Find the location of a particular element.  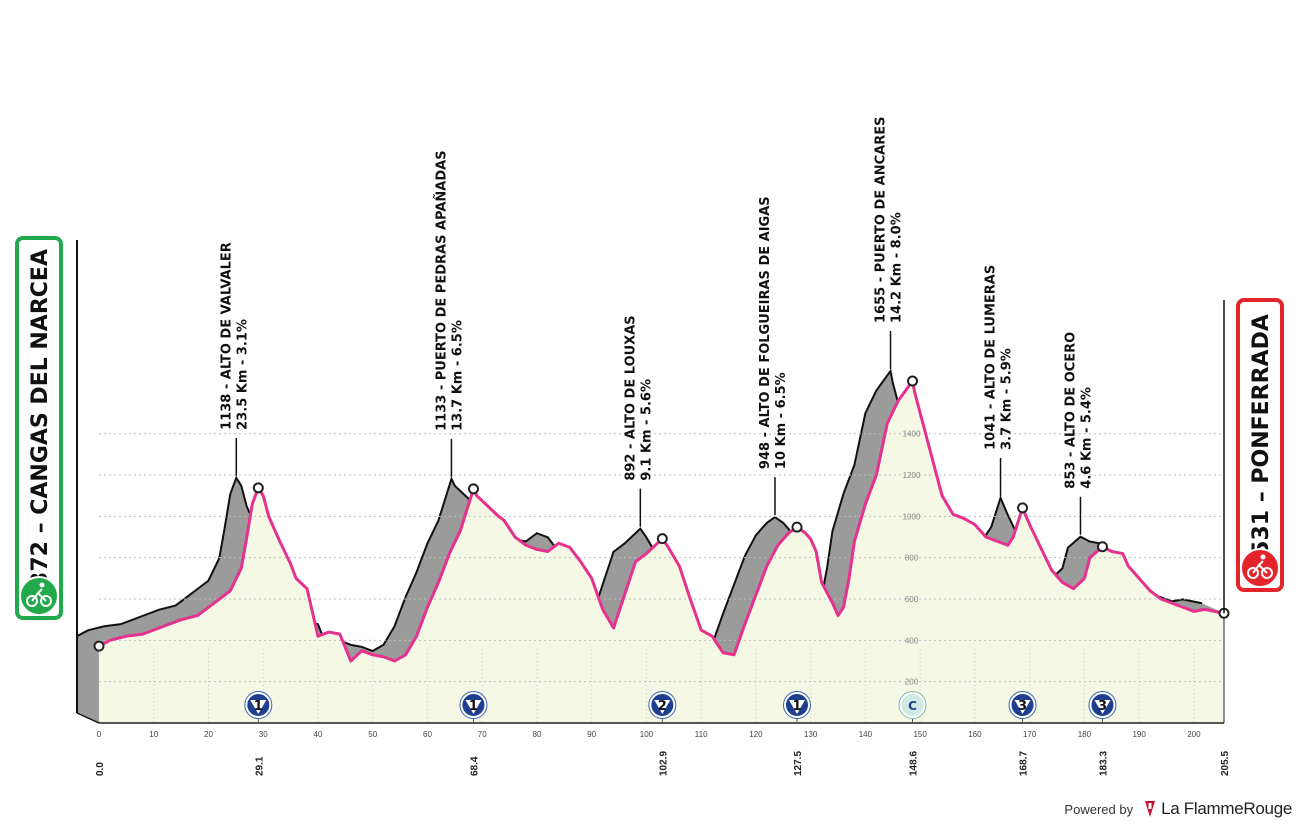

distance-tick-label: 0 is located at coordinates (99, 734).